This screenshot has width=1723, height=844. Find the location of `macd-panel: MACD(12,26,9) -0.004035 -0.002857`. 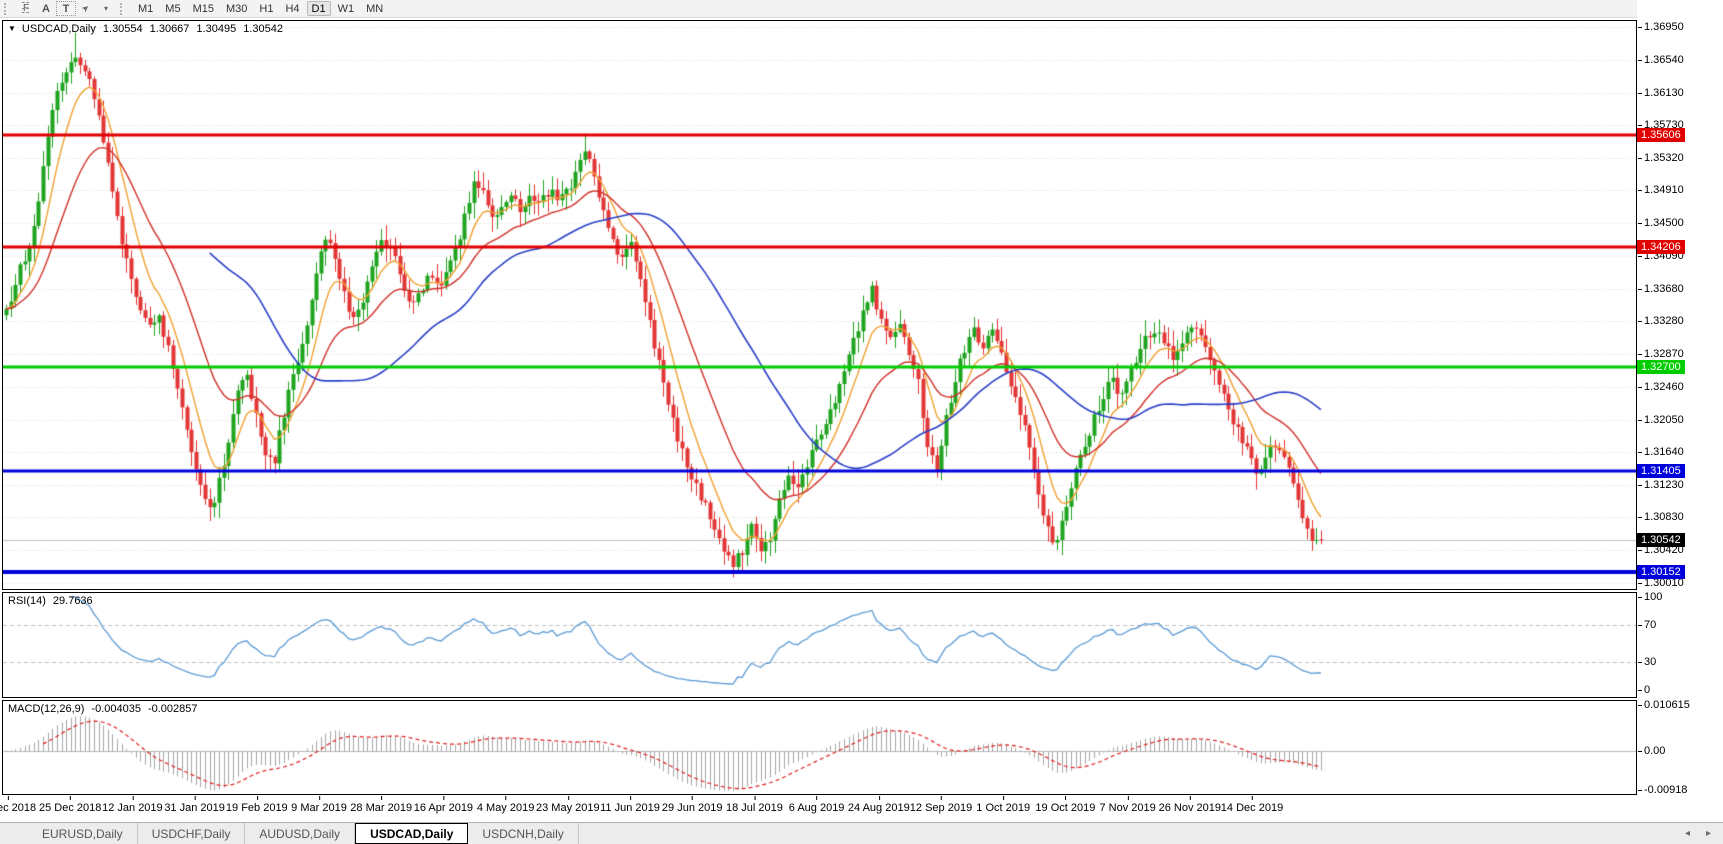

macd-panel: MACD(12,26,9) -0.004035 -0.002857 is located at coordinates (819, 747).